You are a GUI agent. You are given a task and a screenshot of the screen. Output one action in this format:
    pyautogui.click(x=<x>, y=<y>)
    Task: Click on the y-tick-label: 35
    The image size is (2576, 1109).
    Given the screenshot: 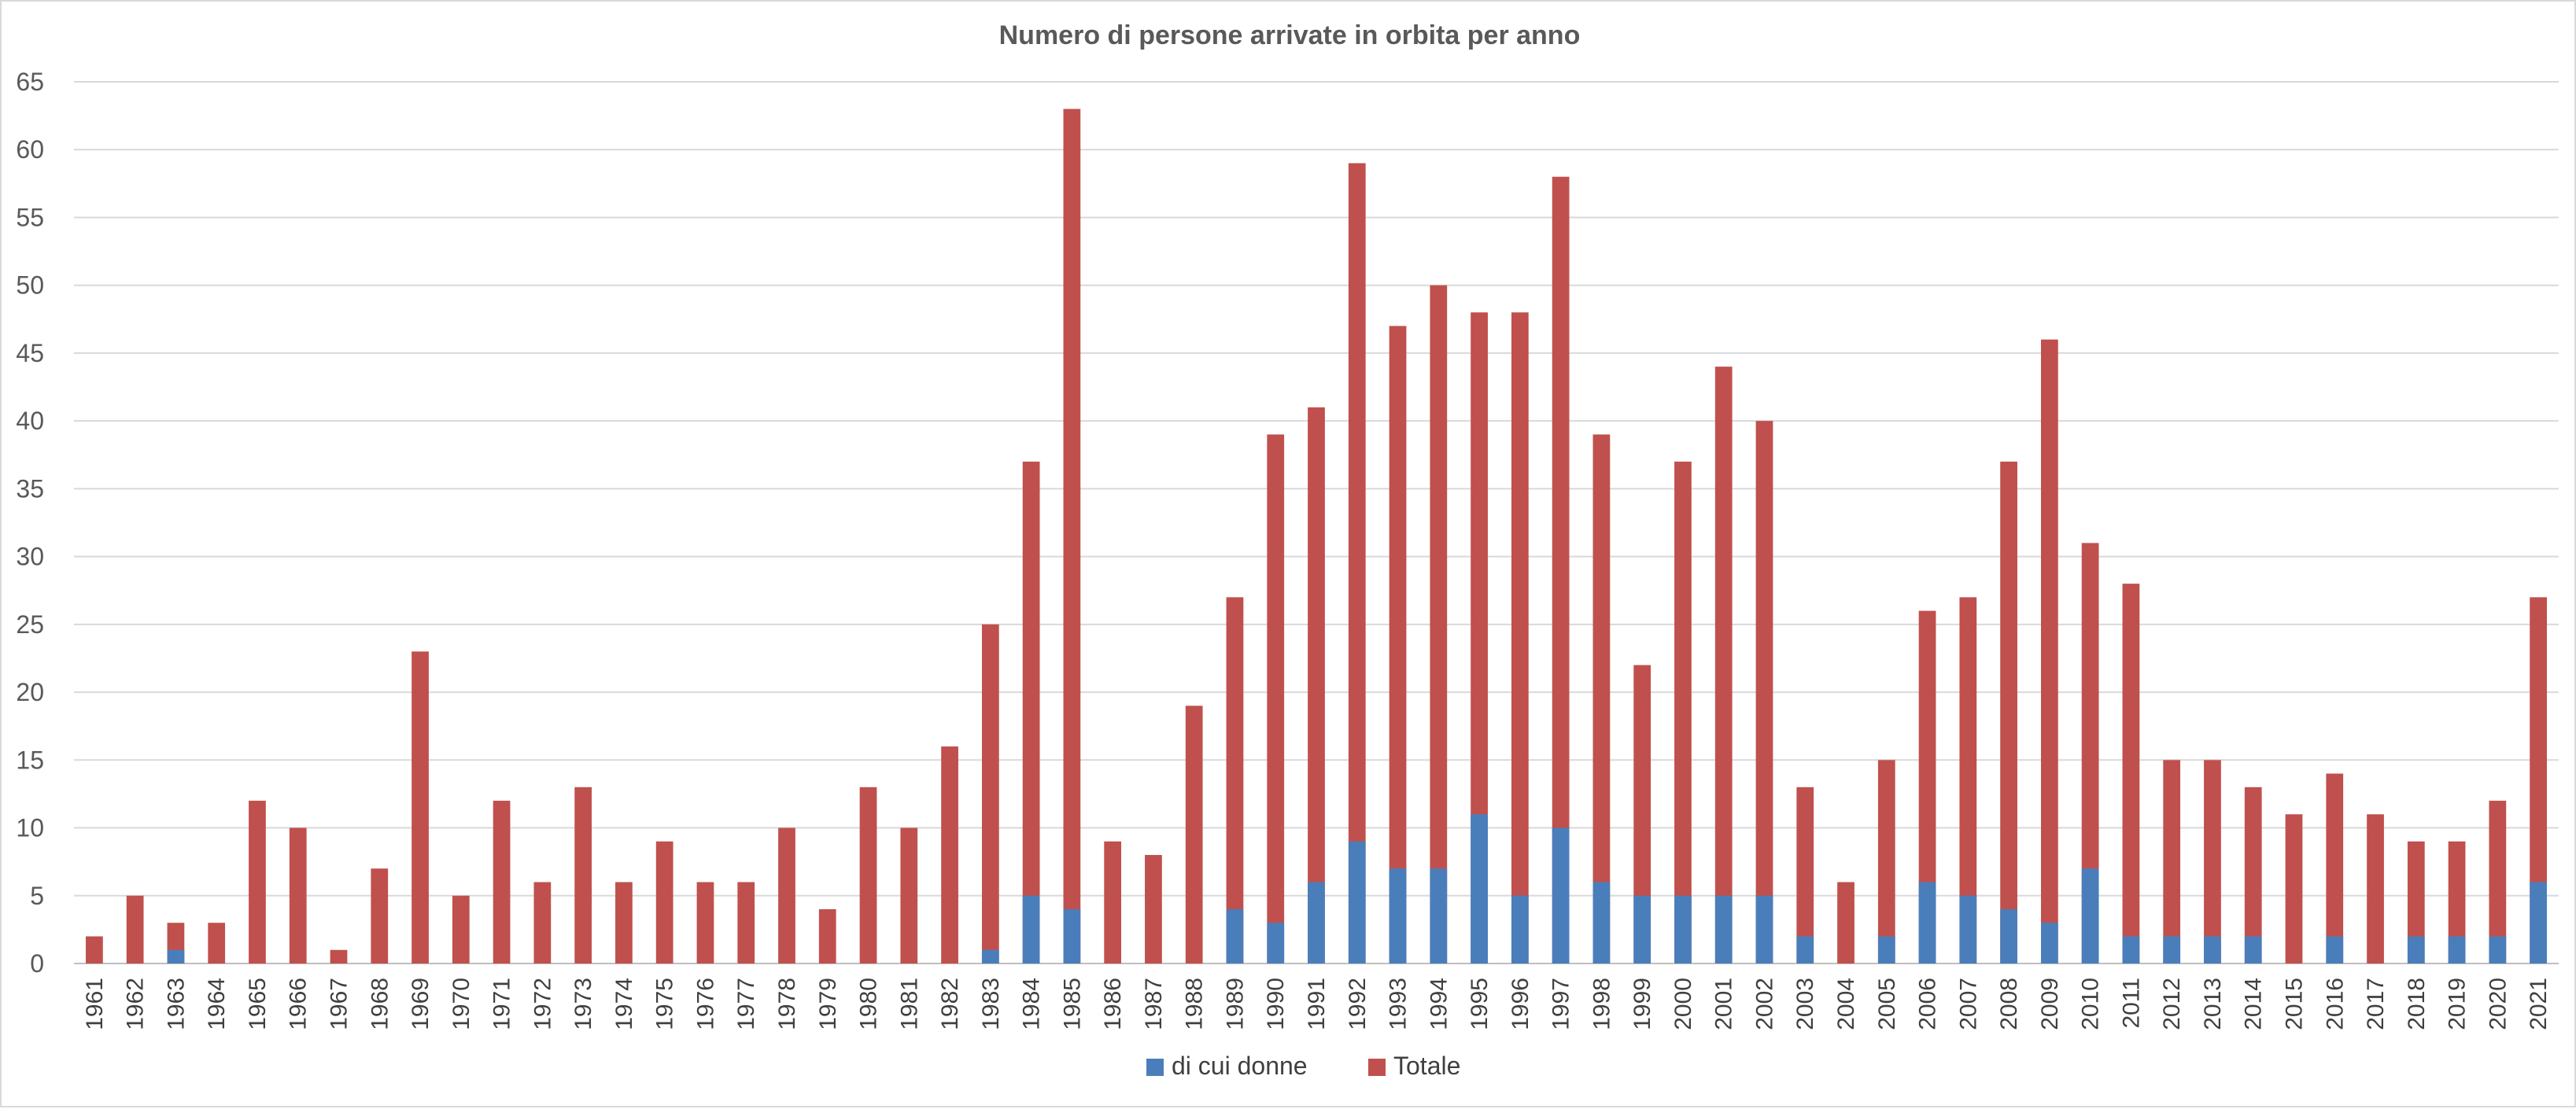 What is the action you would take?
    pyautogui.click(x=30, y=488)
    